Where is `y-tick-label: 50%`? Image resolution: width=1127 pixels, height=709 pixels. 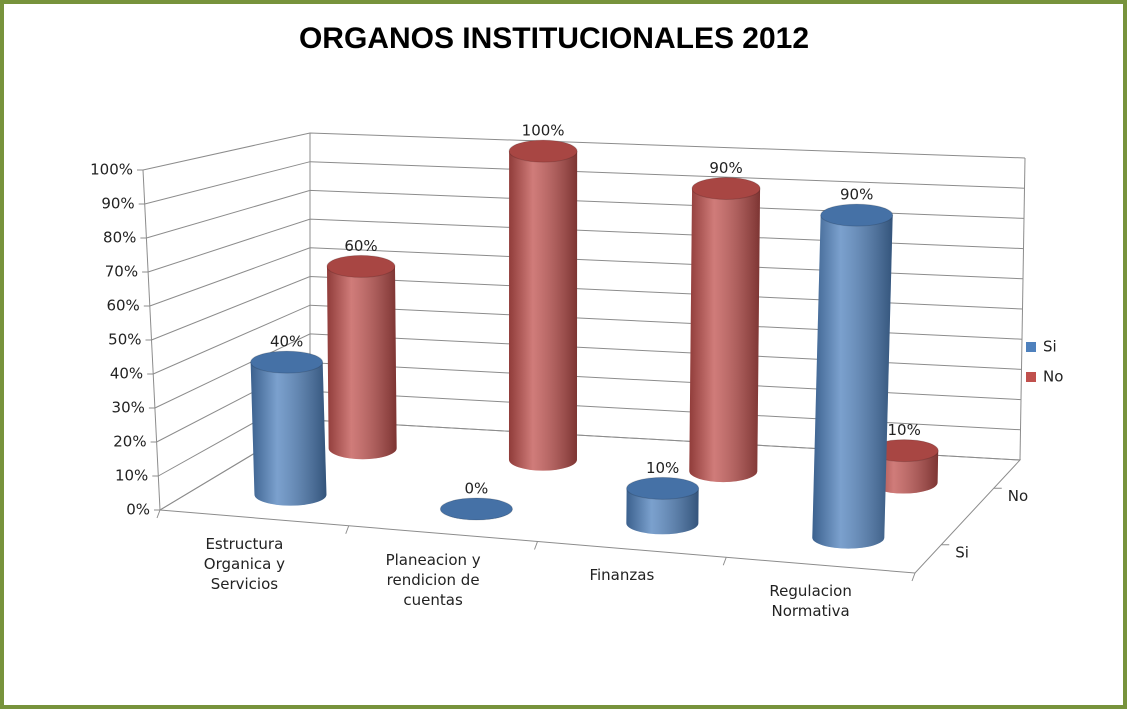
y-tick-label: 50% is located at coordinates (124, 340).